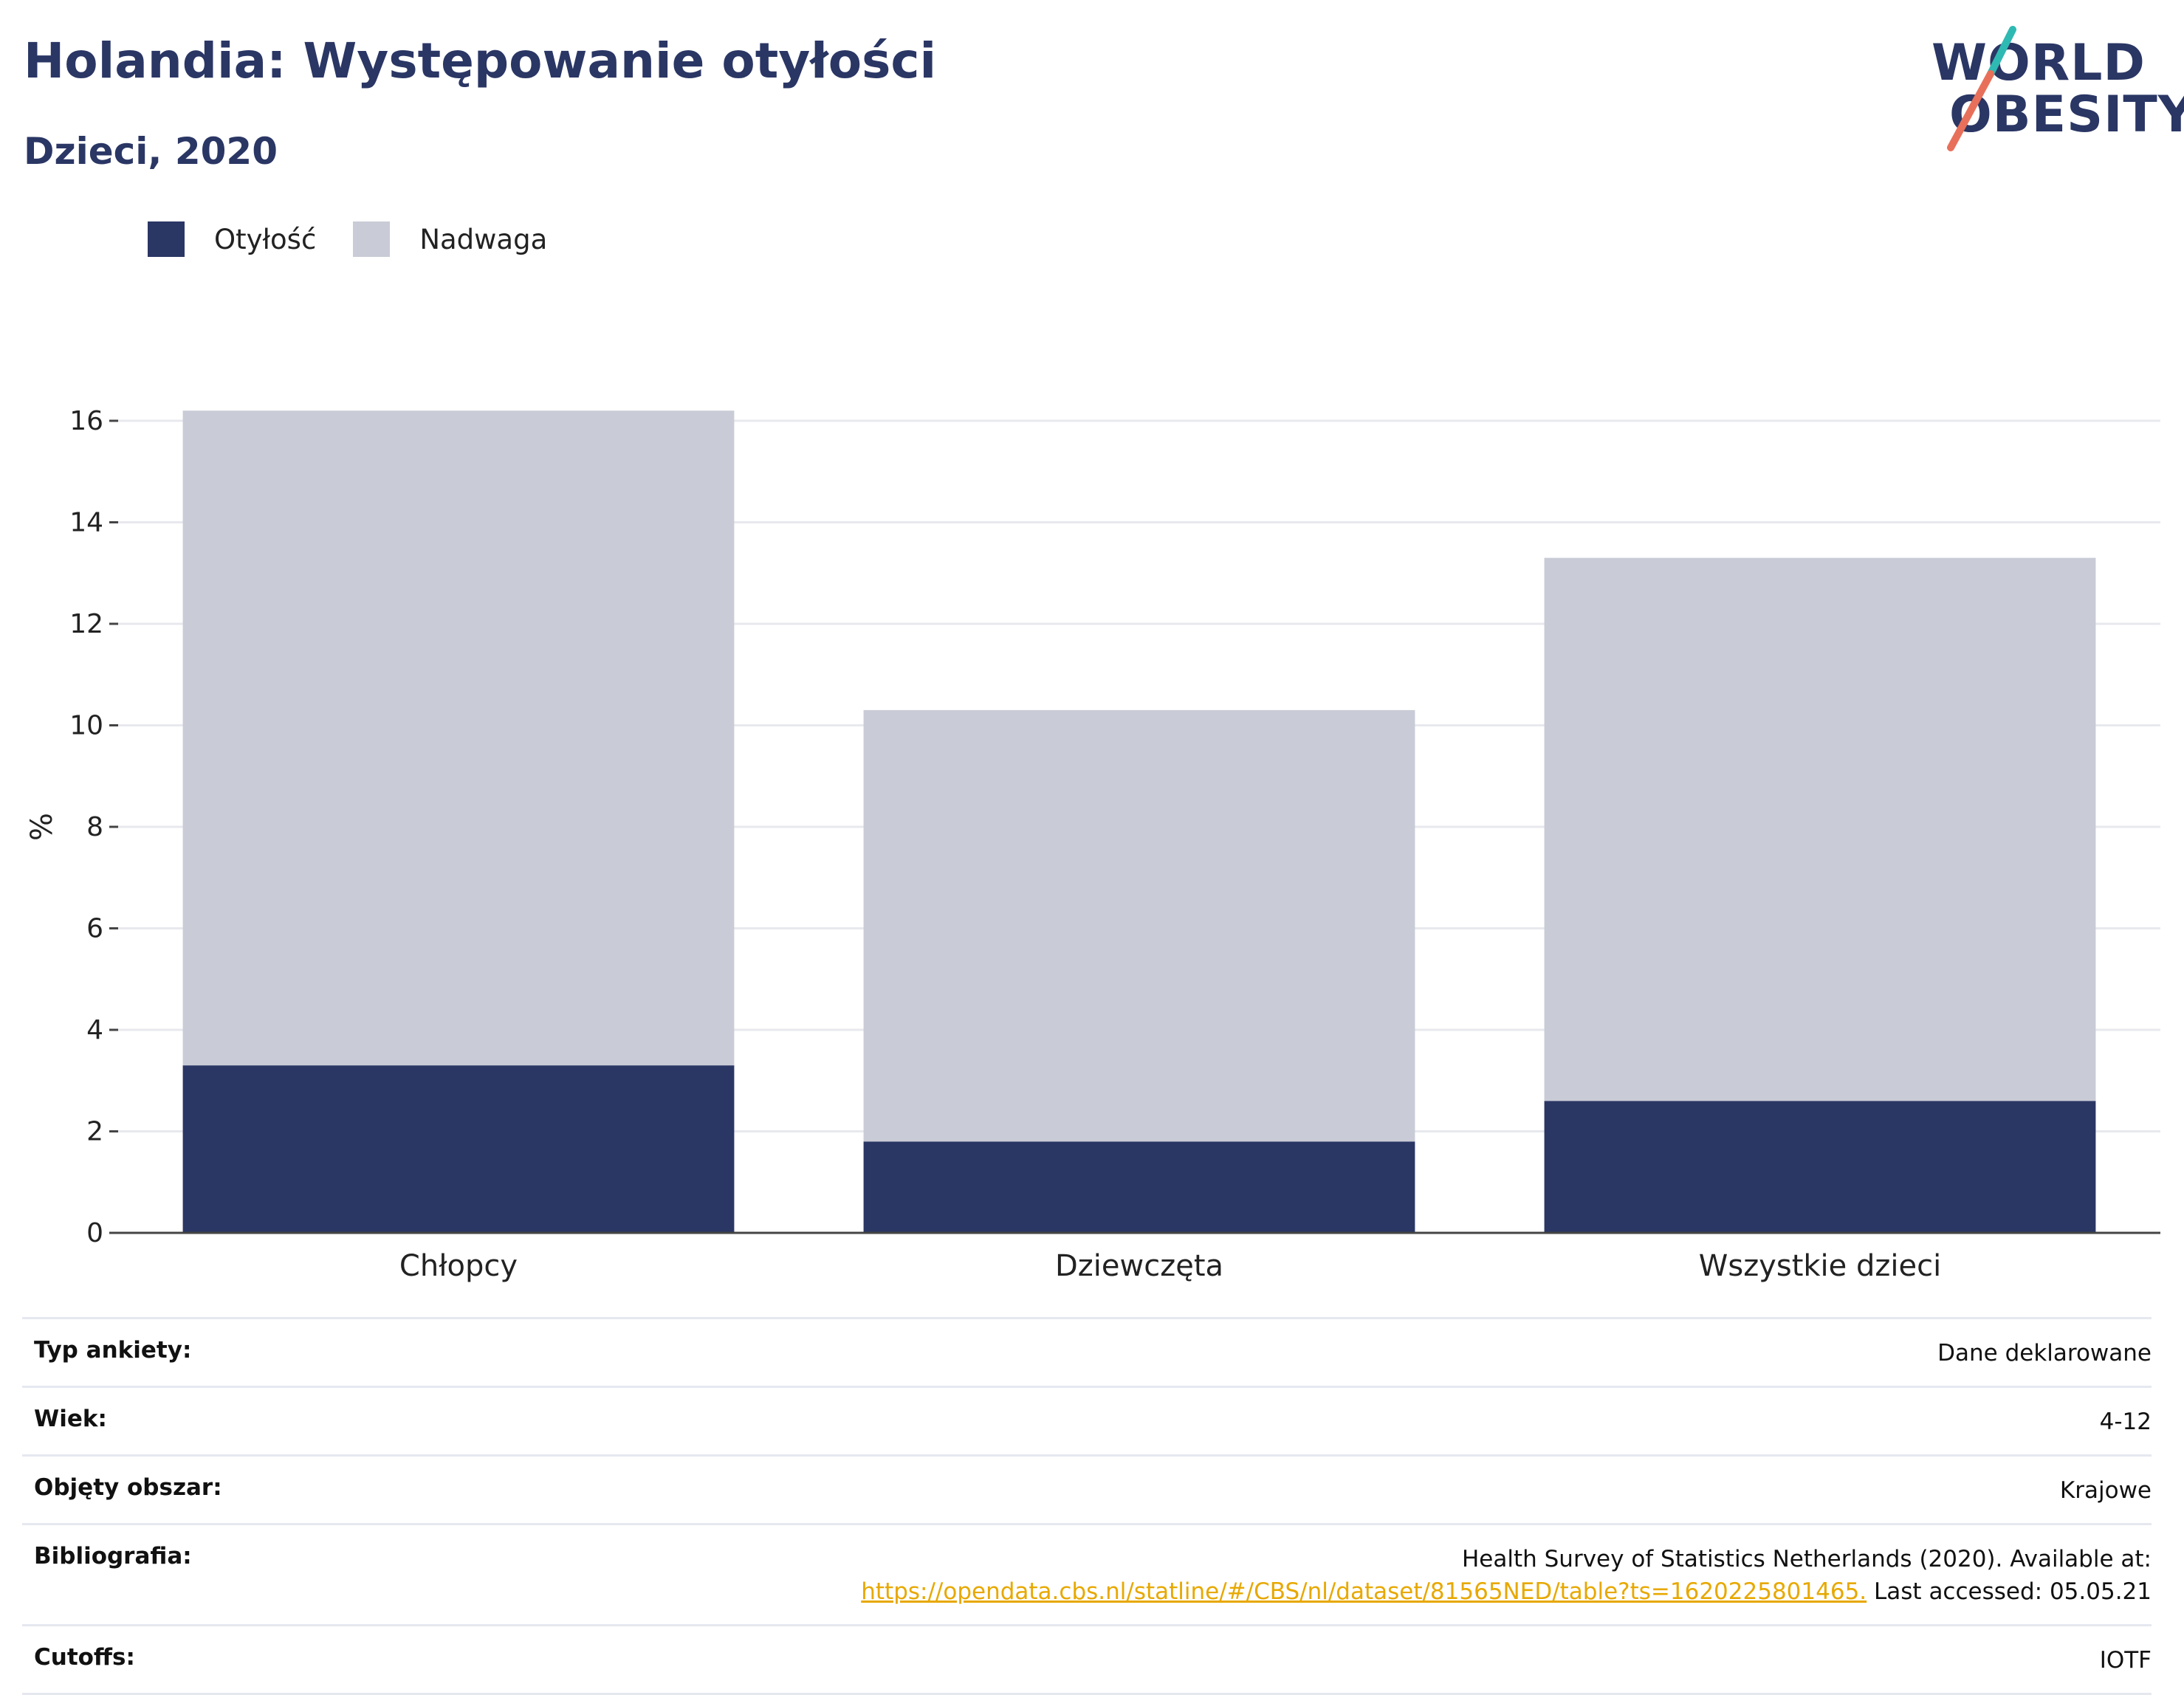 This screenshot has width=2184, height=1695. I want to click on legend-swatch-obesity, so click(167, 239).